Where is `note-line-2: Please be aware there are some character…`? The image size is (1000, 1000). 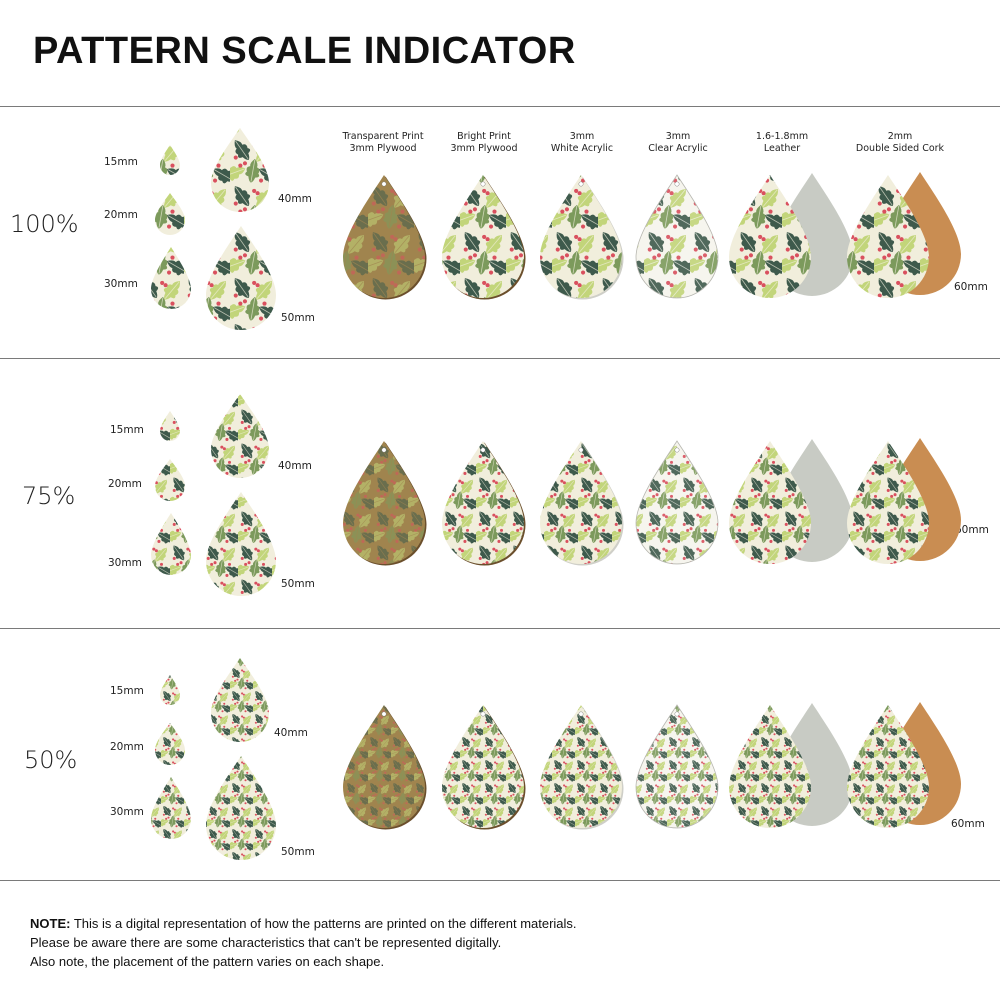
note-line-2: Please be aware there are some character… is located at coordinates (266, 942).